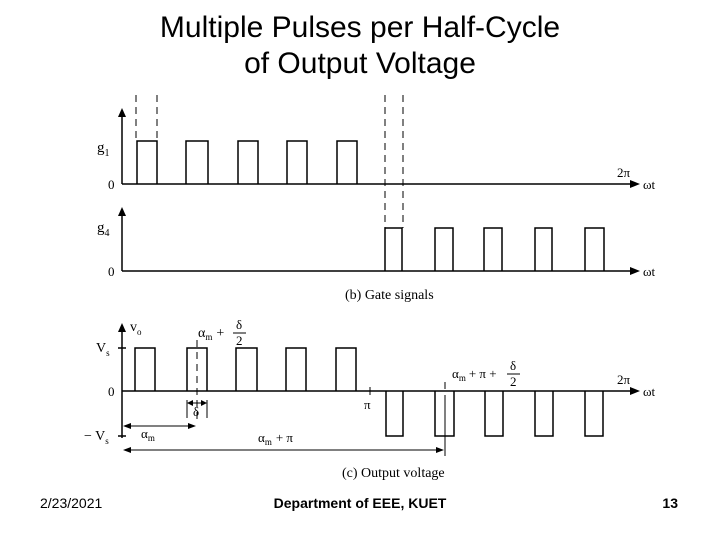 This screenshot has height=540, width=720. What do you see at coordinates (474, 374) in the screenshot?
I see `alpha-pi-delta-half-label: αm + π +` at bounding box center [474, 374].